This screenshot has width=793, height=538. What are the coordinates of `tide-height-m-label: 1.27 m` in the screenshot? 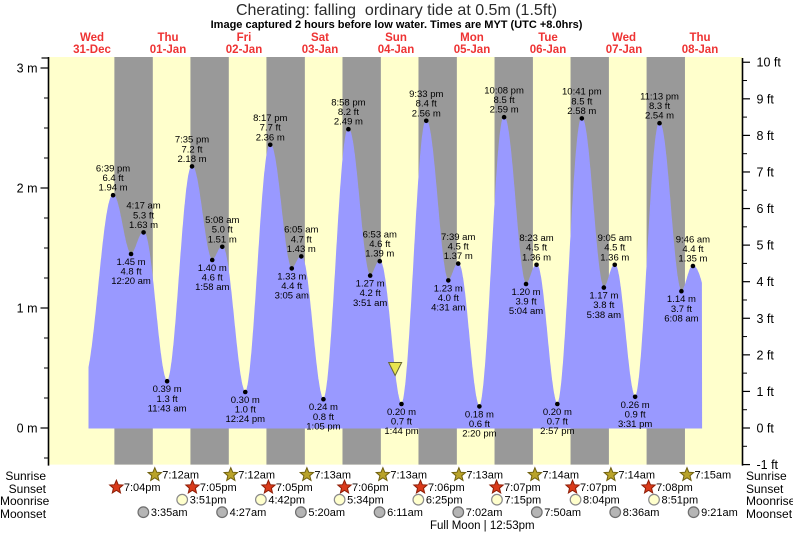 It's located at (370, 284).